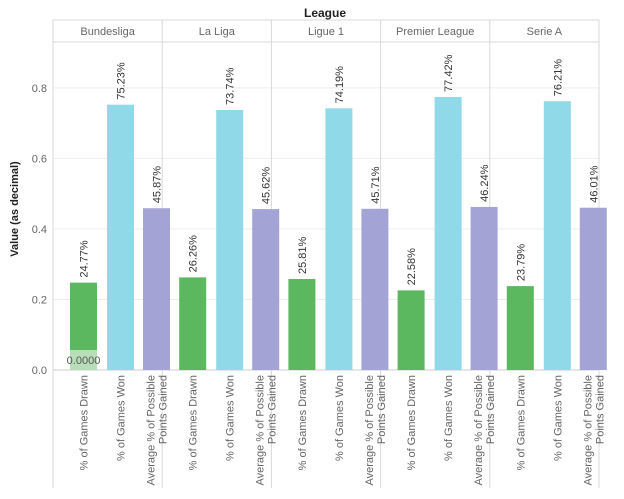  Describe the element at coordinates (326, 32) in the screenshot. I see `facet-header-ligue-1: Ligue 1` at that location.